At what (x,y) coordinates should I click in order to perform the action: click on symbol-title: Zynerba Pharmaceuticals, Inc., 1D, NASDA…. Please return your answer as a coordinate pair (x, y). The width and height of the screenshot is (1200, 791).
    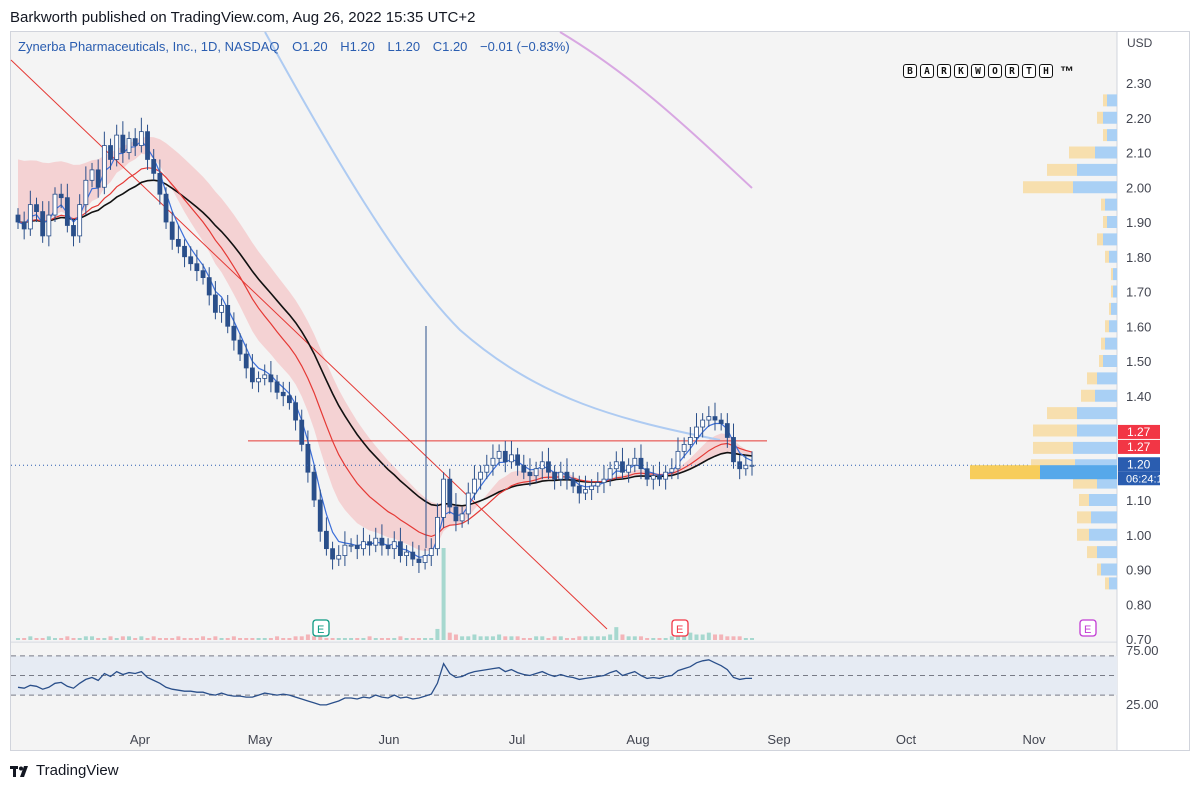
    Looking at the image, I should click on (149, 46).